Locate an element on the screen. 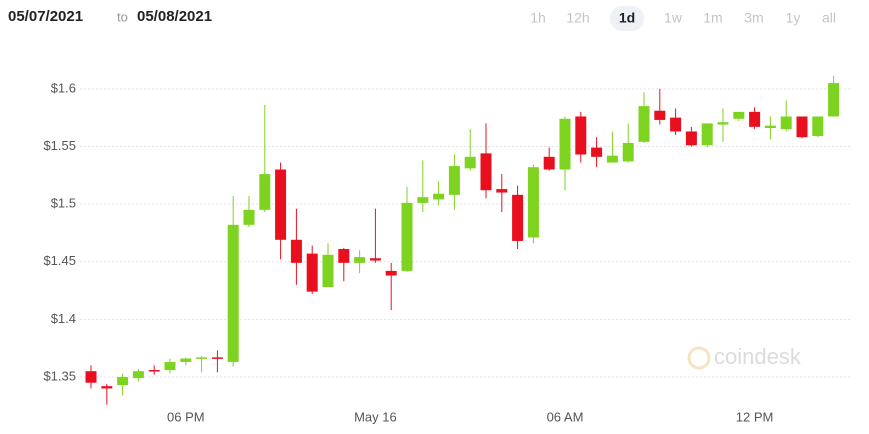  date-separator: to is located at coordinates (122, 16).